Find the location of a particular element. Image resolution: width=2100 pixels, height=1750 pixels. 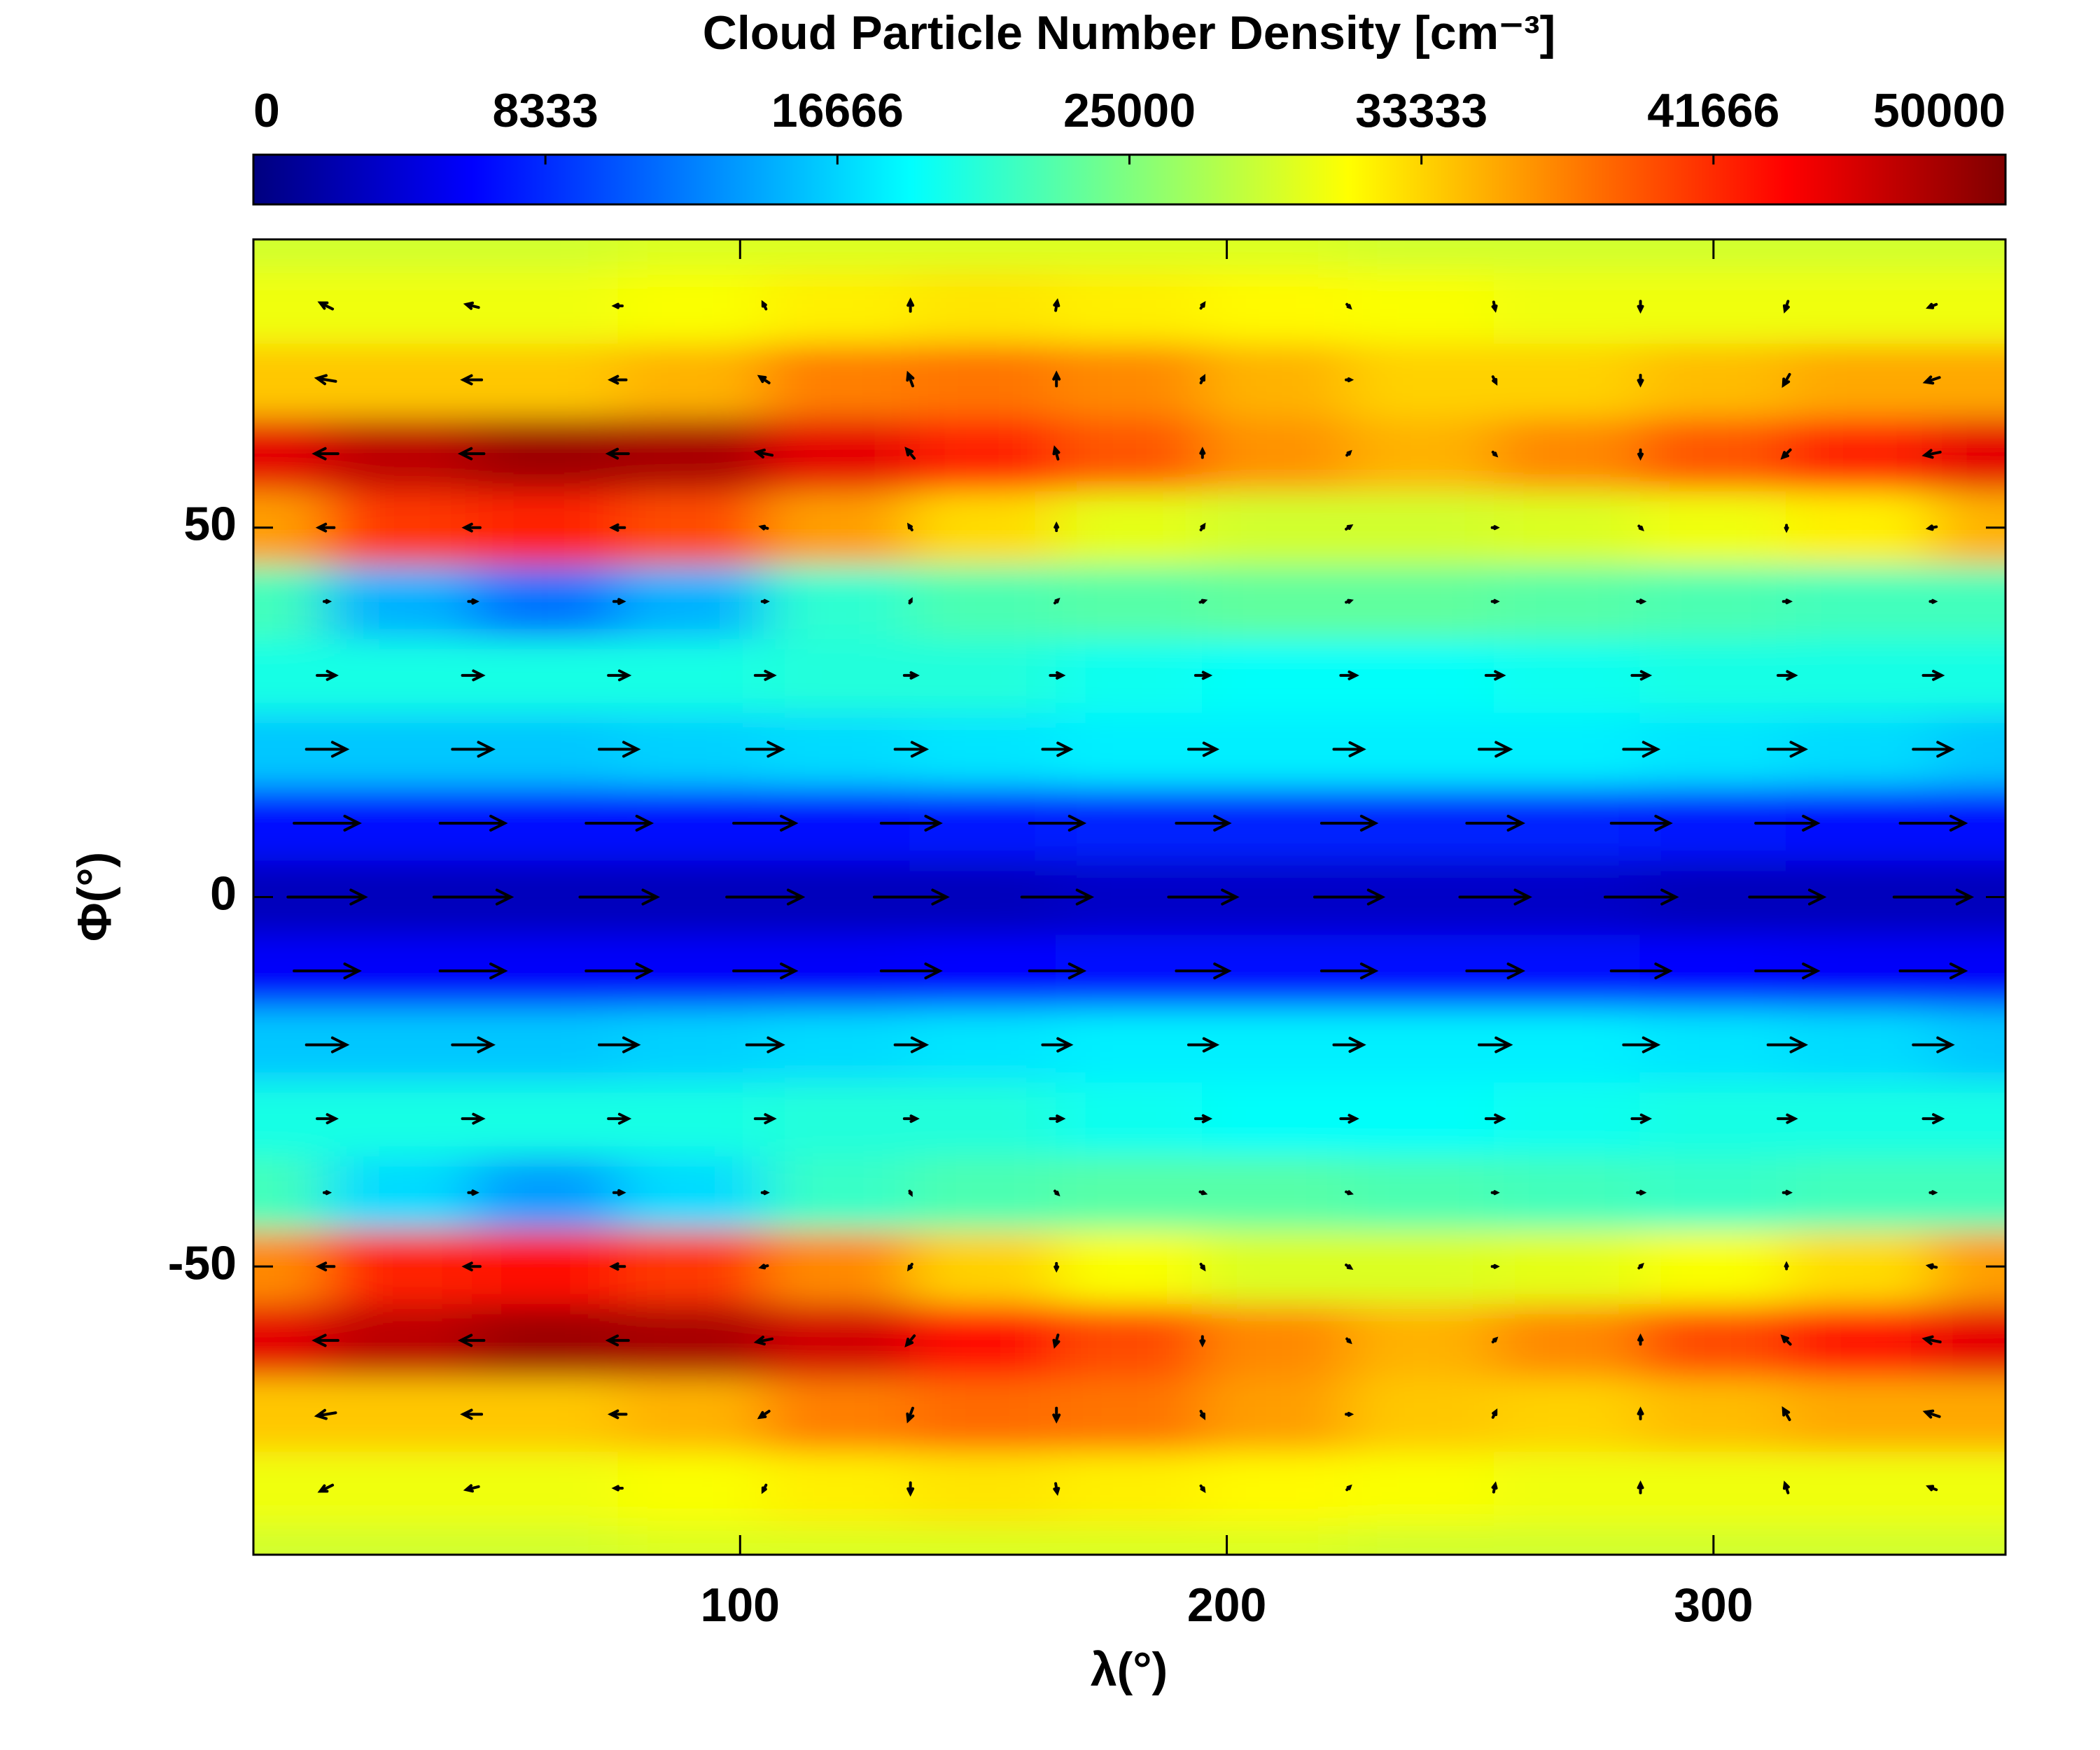

x-tick-label: 300 is located at coordinates (1713, 1605).